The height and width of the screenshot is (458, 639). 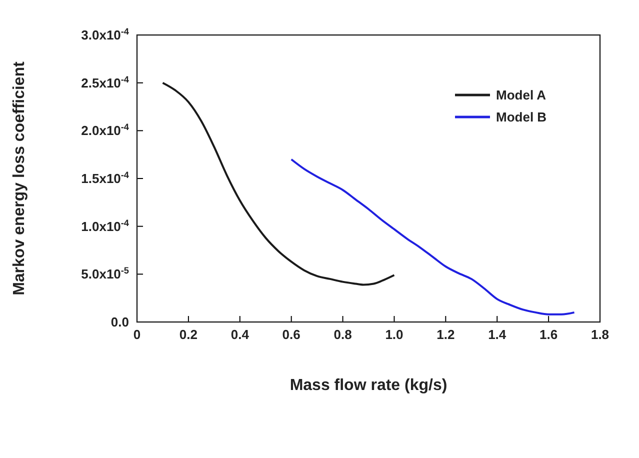 I want to click on legend-label: Model B, so click(x=521, y=117).